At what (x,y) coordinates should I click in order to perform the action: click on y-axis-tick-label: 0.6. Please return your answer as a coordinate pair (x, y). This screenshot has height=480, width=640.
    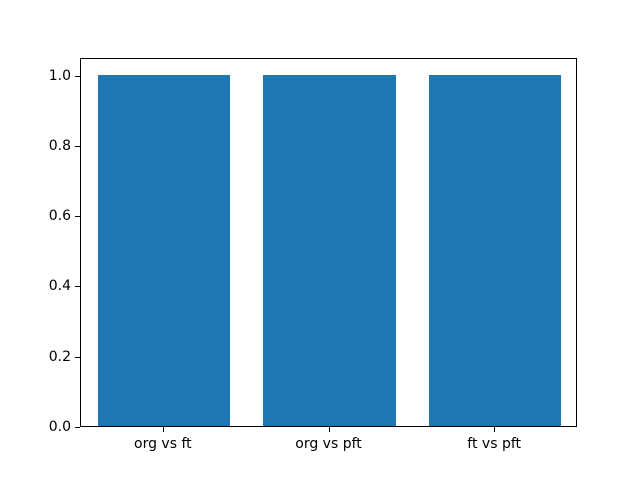
    Looking at the image, I should click on (59, 216).